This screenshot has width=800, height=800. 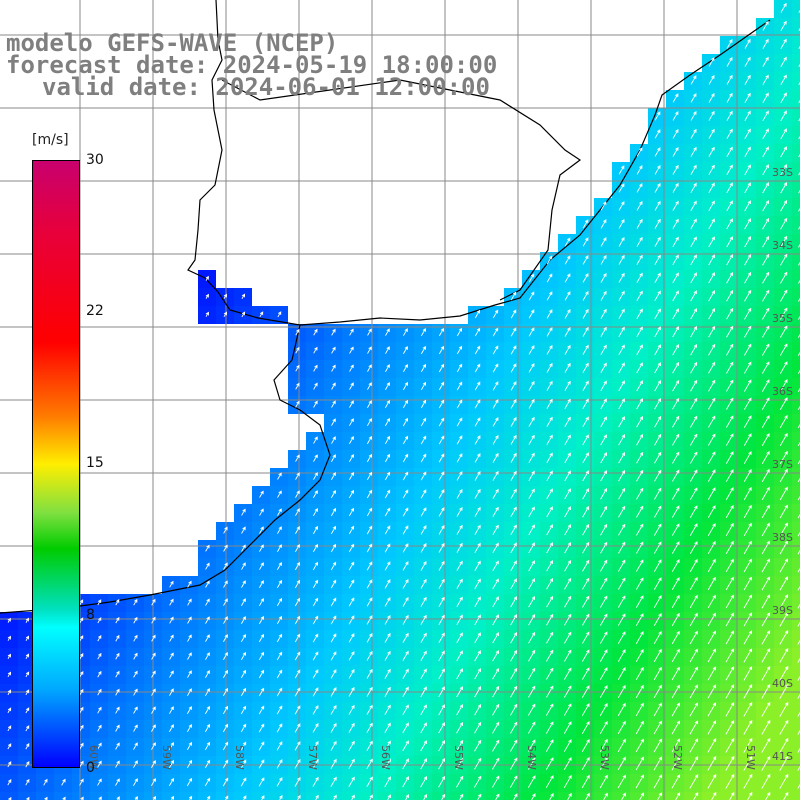 I want to click on longitude-label: 58W, so click(x=239, y=757).